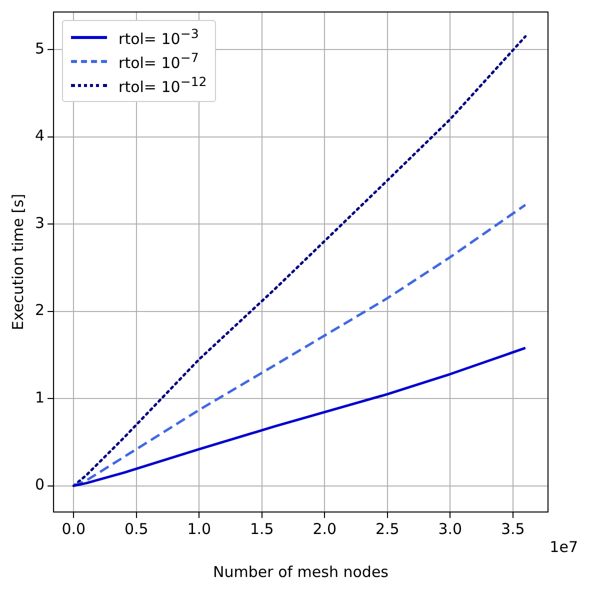  What do you see at coordinates (39, 48) in the screenshot?
I see `y-tick-label: 5` at bounding box center [39, 48].